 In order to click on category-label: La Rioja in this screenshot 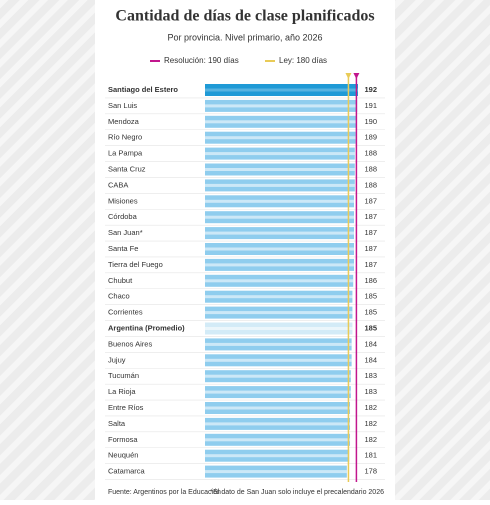, I will do `click(122, 391)`.